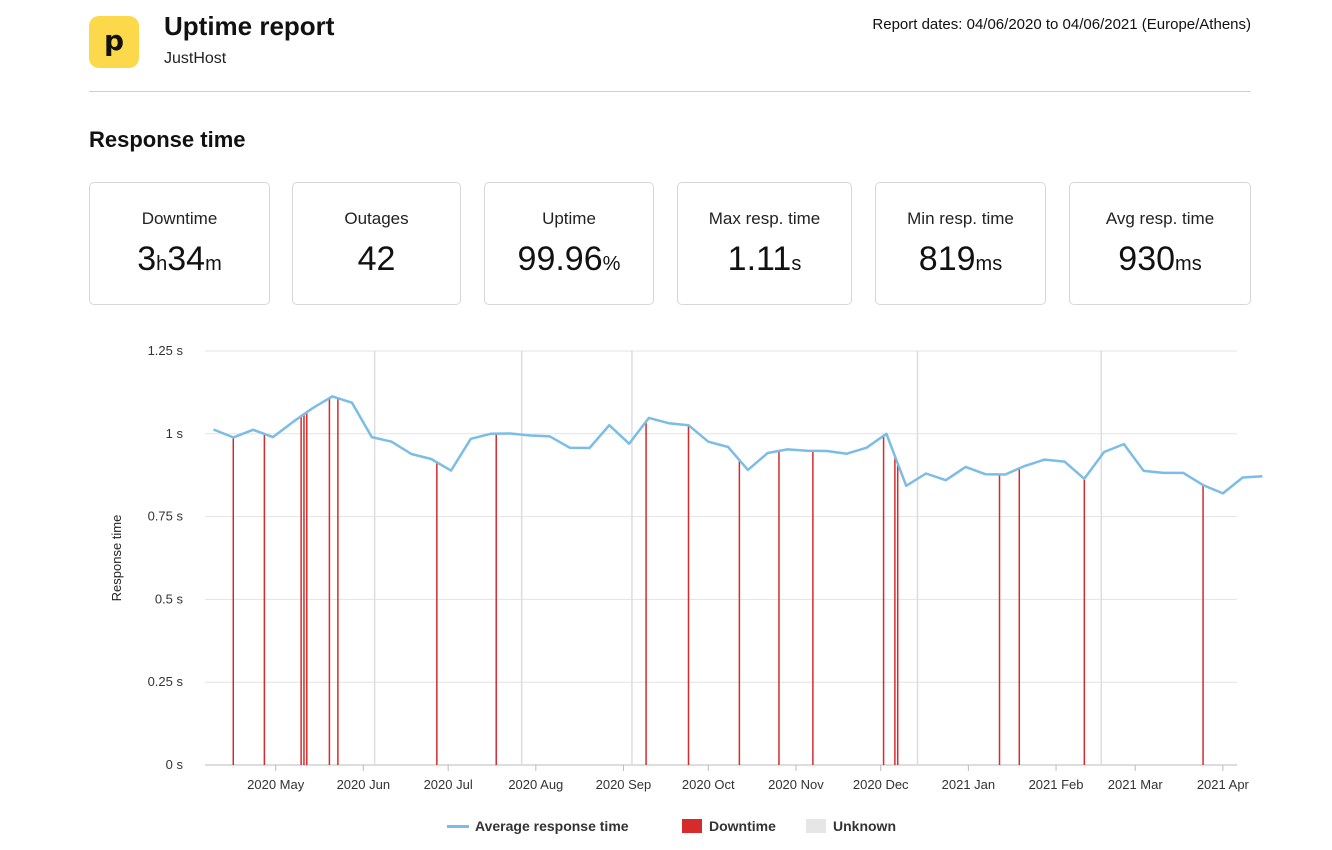  I want to click on stat-label: Max resp. time, so click(764, 218).